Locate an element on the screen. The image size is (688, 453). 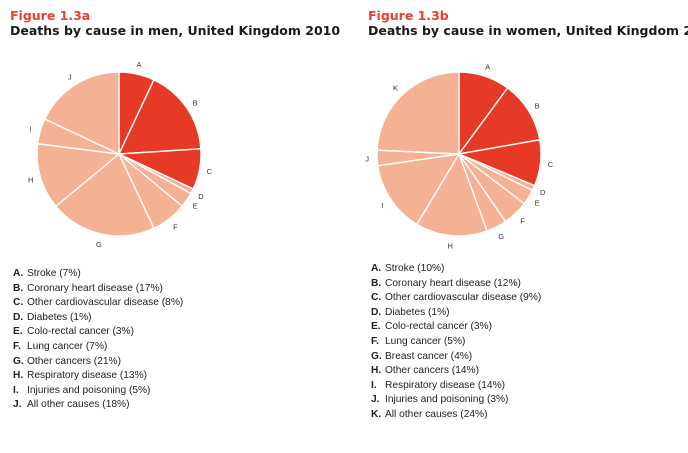
legend-text: Respiratory disease (13%) is located at coordinates (87, 376).